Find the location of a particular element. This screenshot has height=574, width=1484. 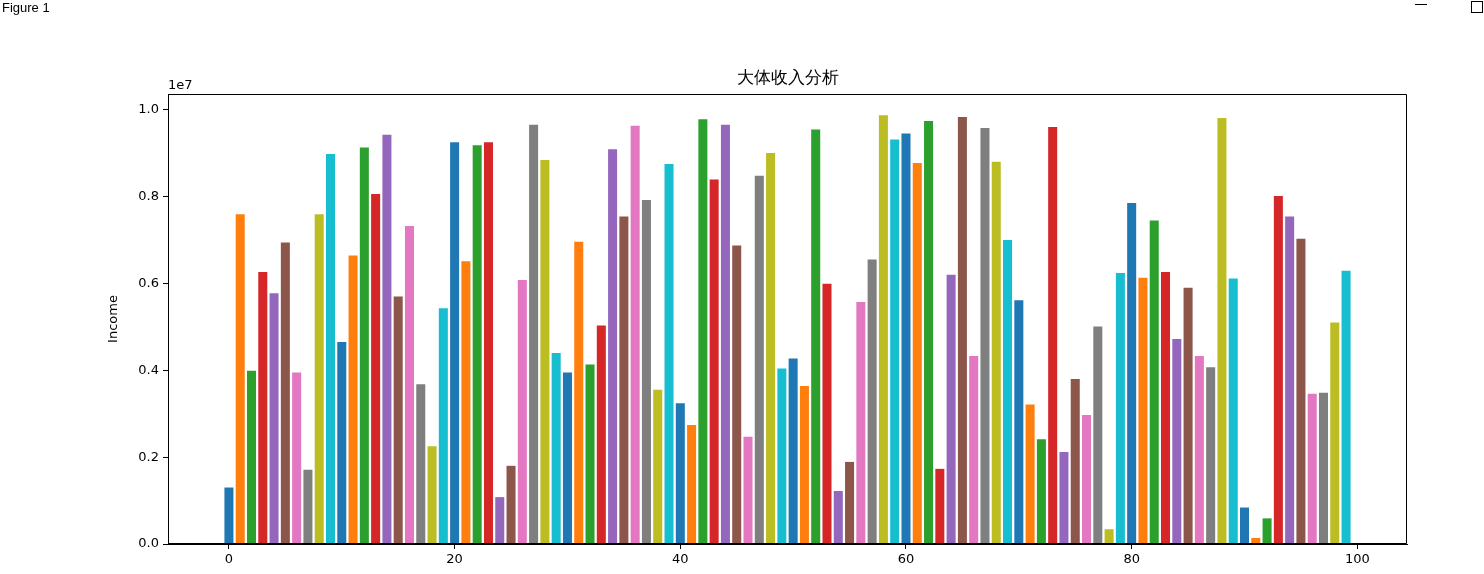

y-axis-title: Income is located at coordinates (113, 319).